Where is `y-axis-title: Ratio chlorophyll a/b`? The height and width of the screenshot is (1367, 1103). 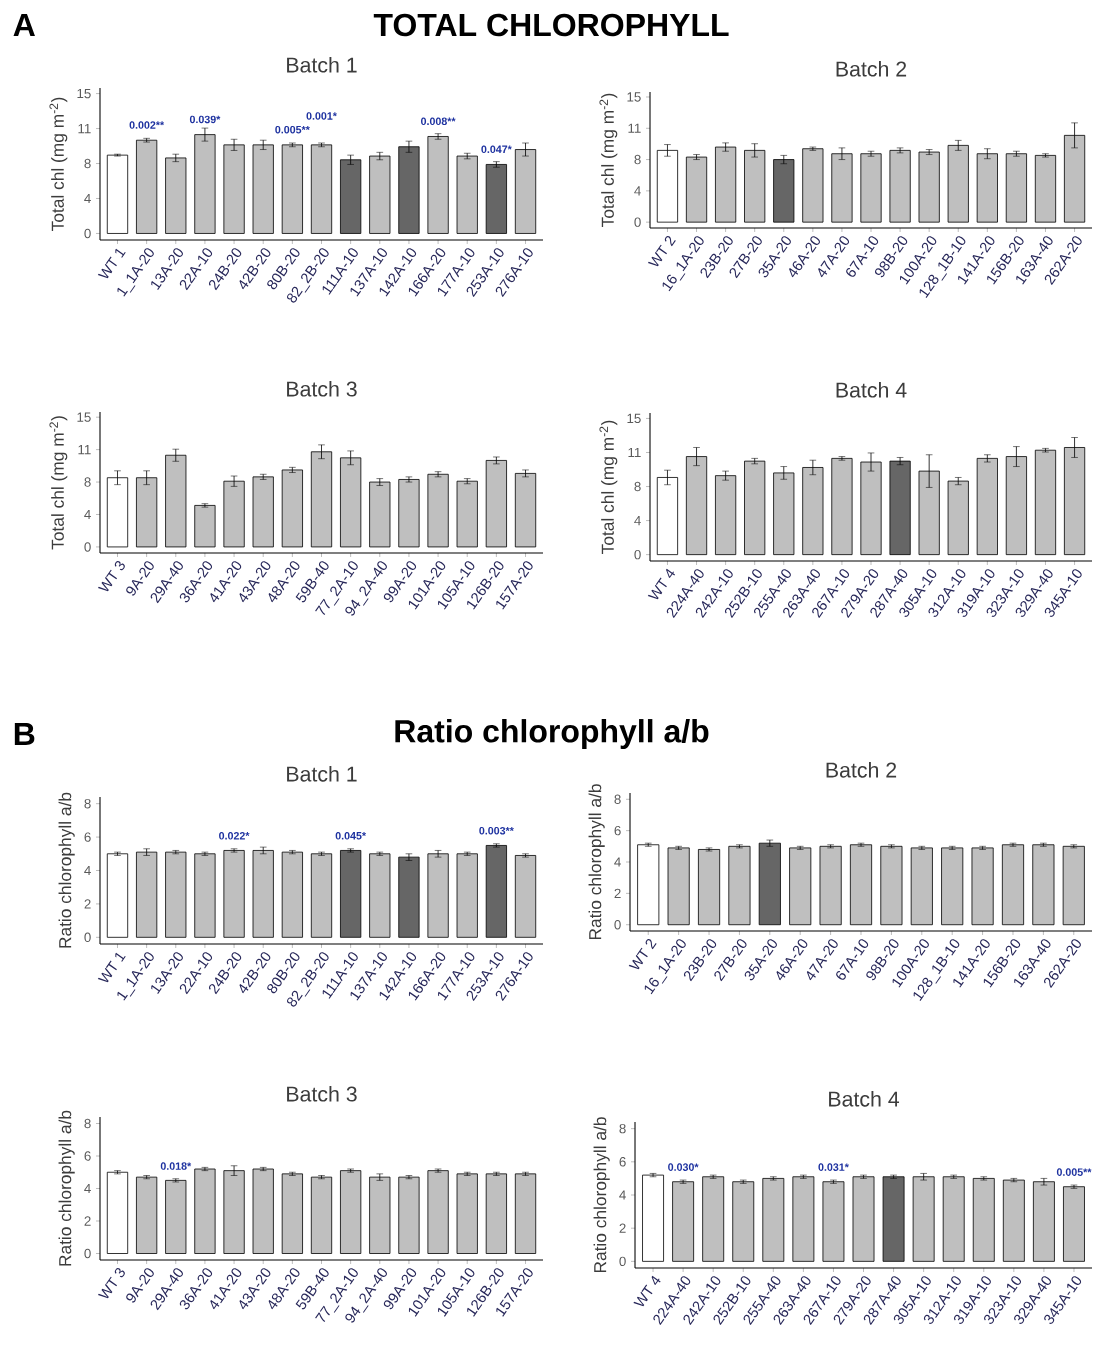 y-axis-title: Ratio chlorophyll a/b is located at coordinates (596, 862).